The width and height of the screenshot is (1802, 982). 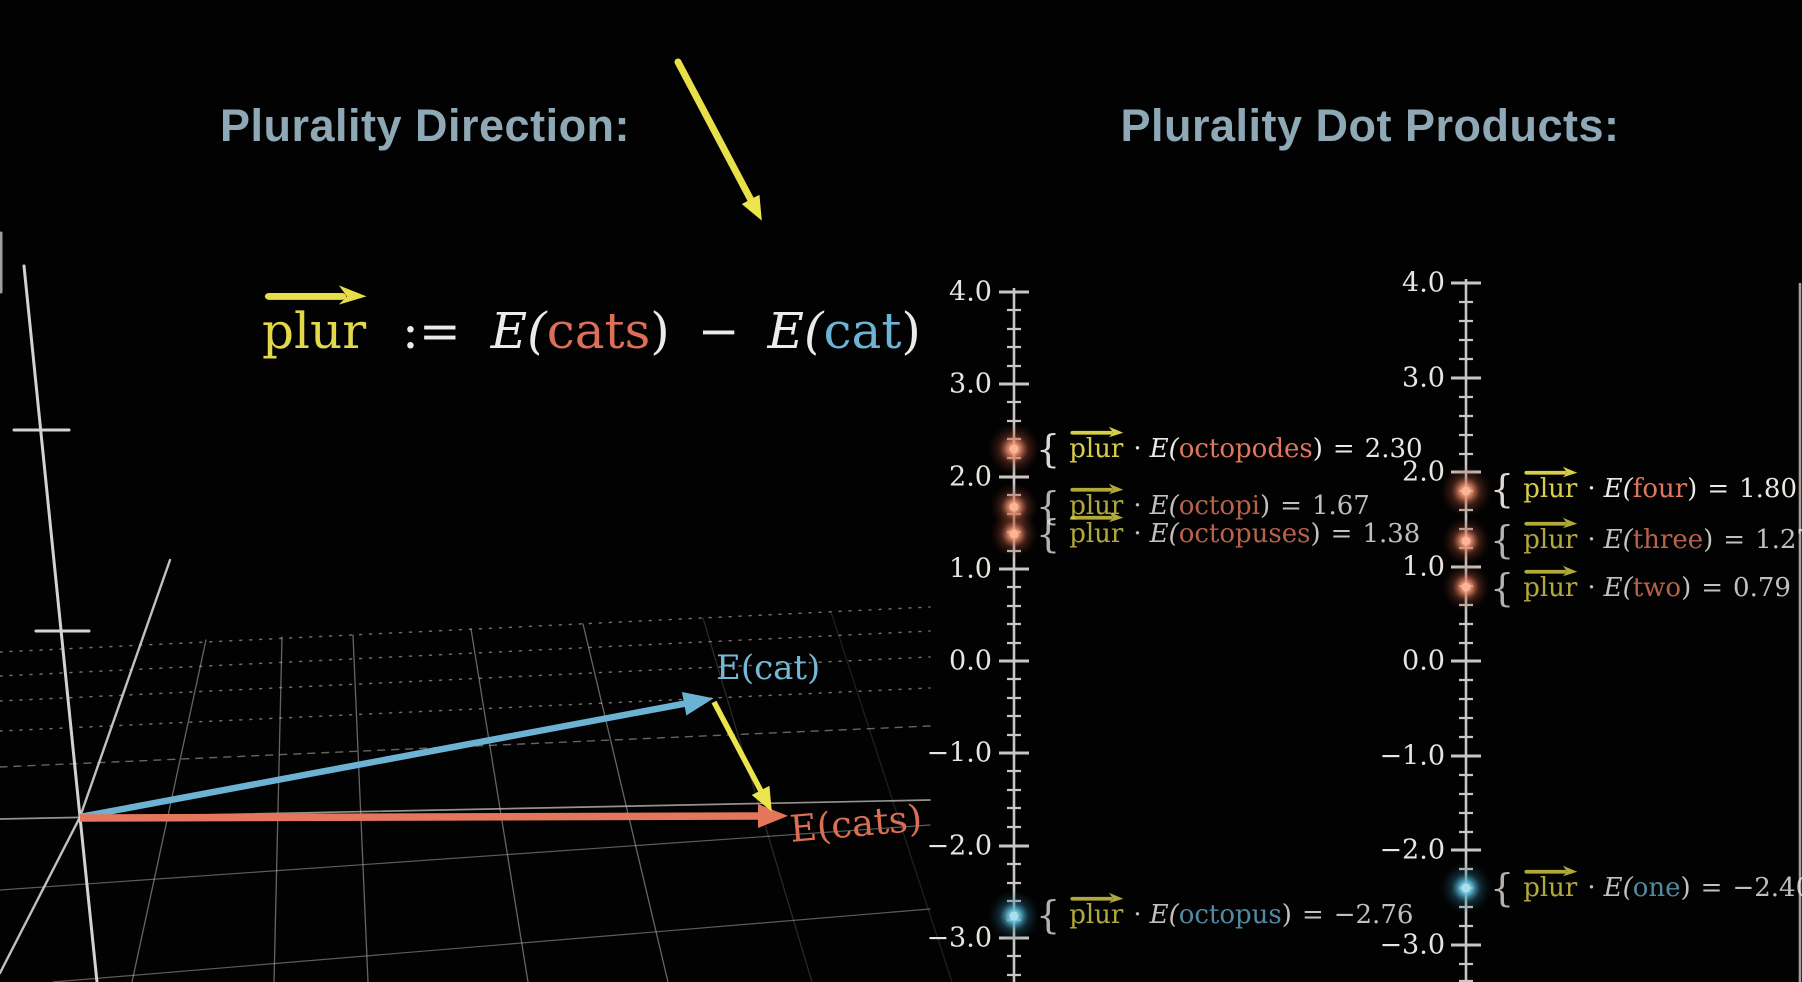 What do you see at coordinates (795, 331) in the screenshot?
I see `e-open-2: E(` at bounding box center [795, 331].